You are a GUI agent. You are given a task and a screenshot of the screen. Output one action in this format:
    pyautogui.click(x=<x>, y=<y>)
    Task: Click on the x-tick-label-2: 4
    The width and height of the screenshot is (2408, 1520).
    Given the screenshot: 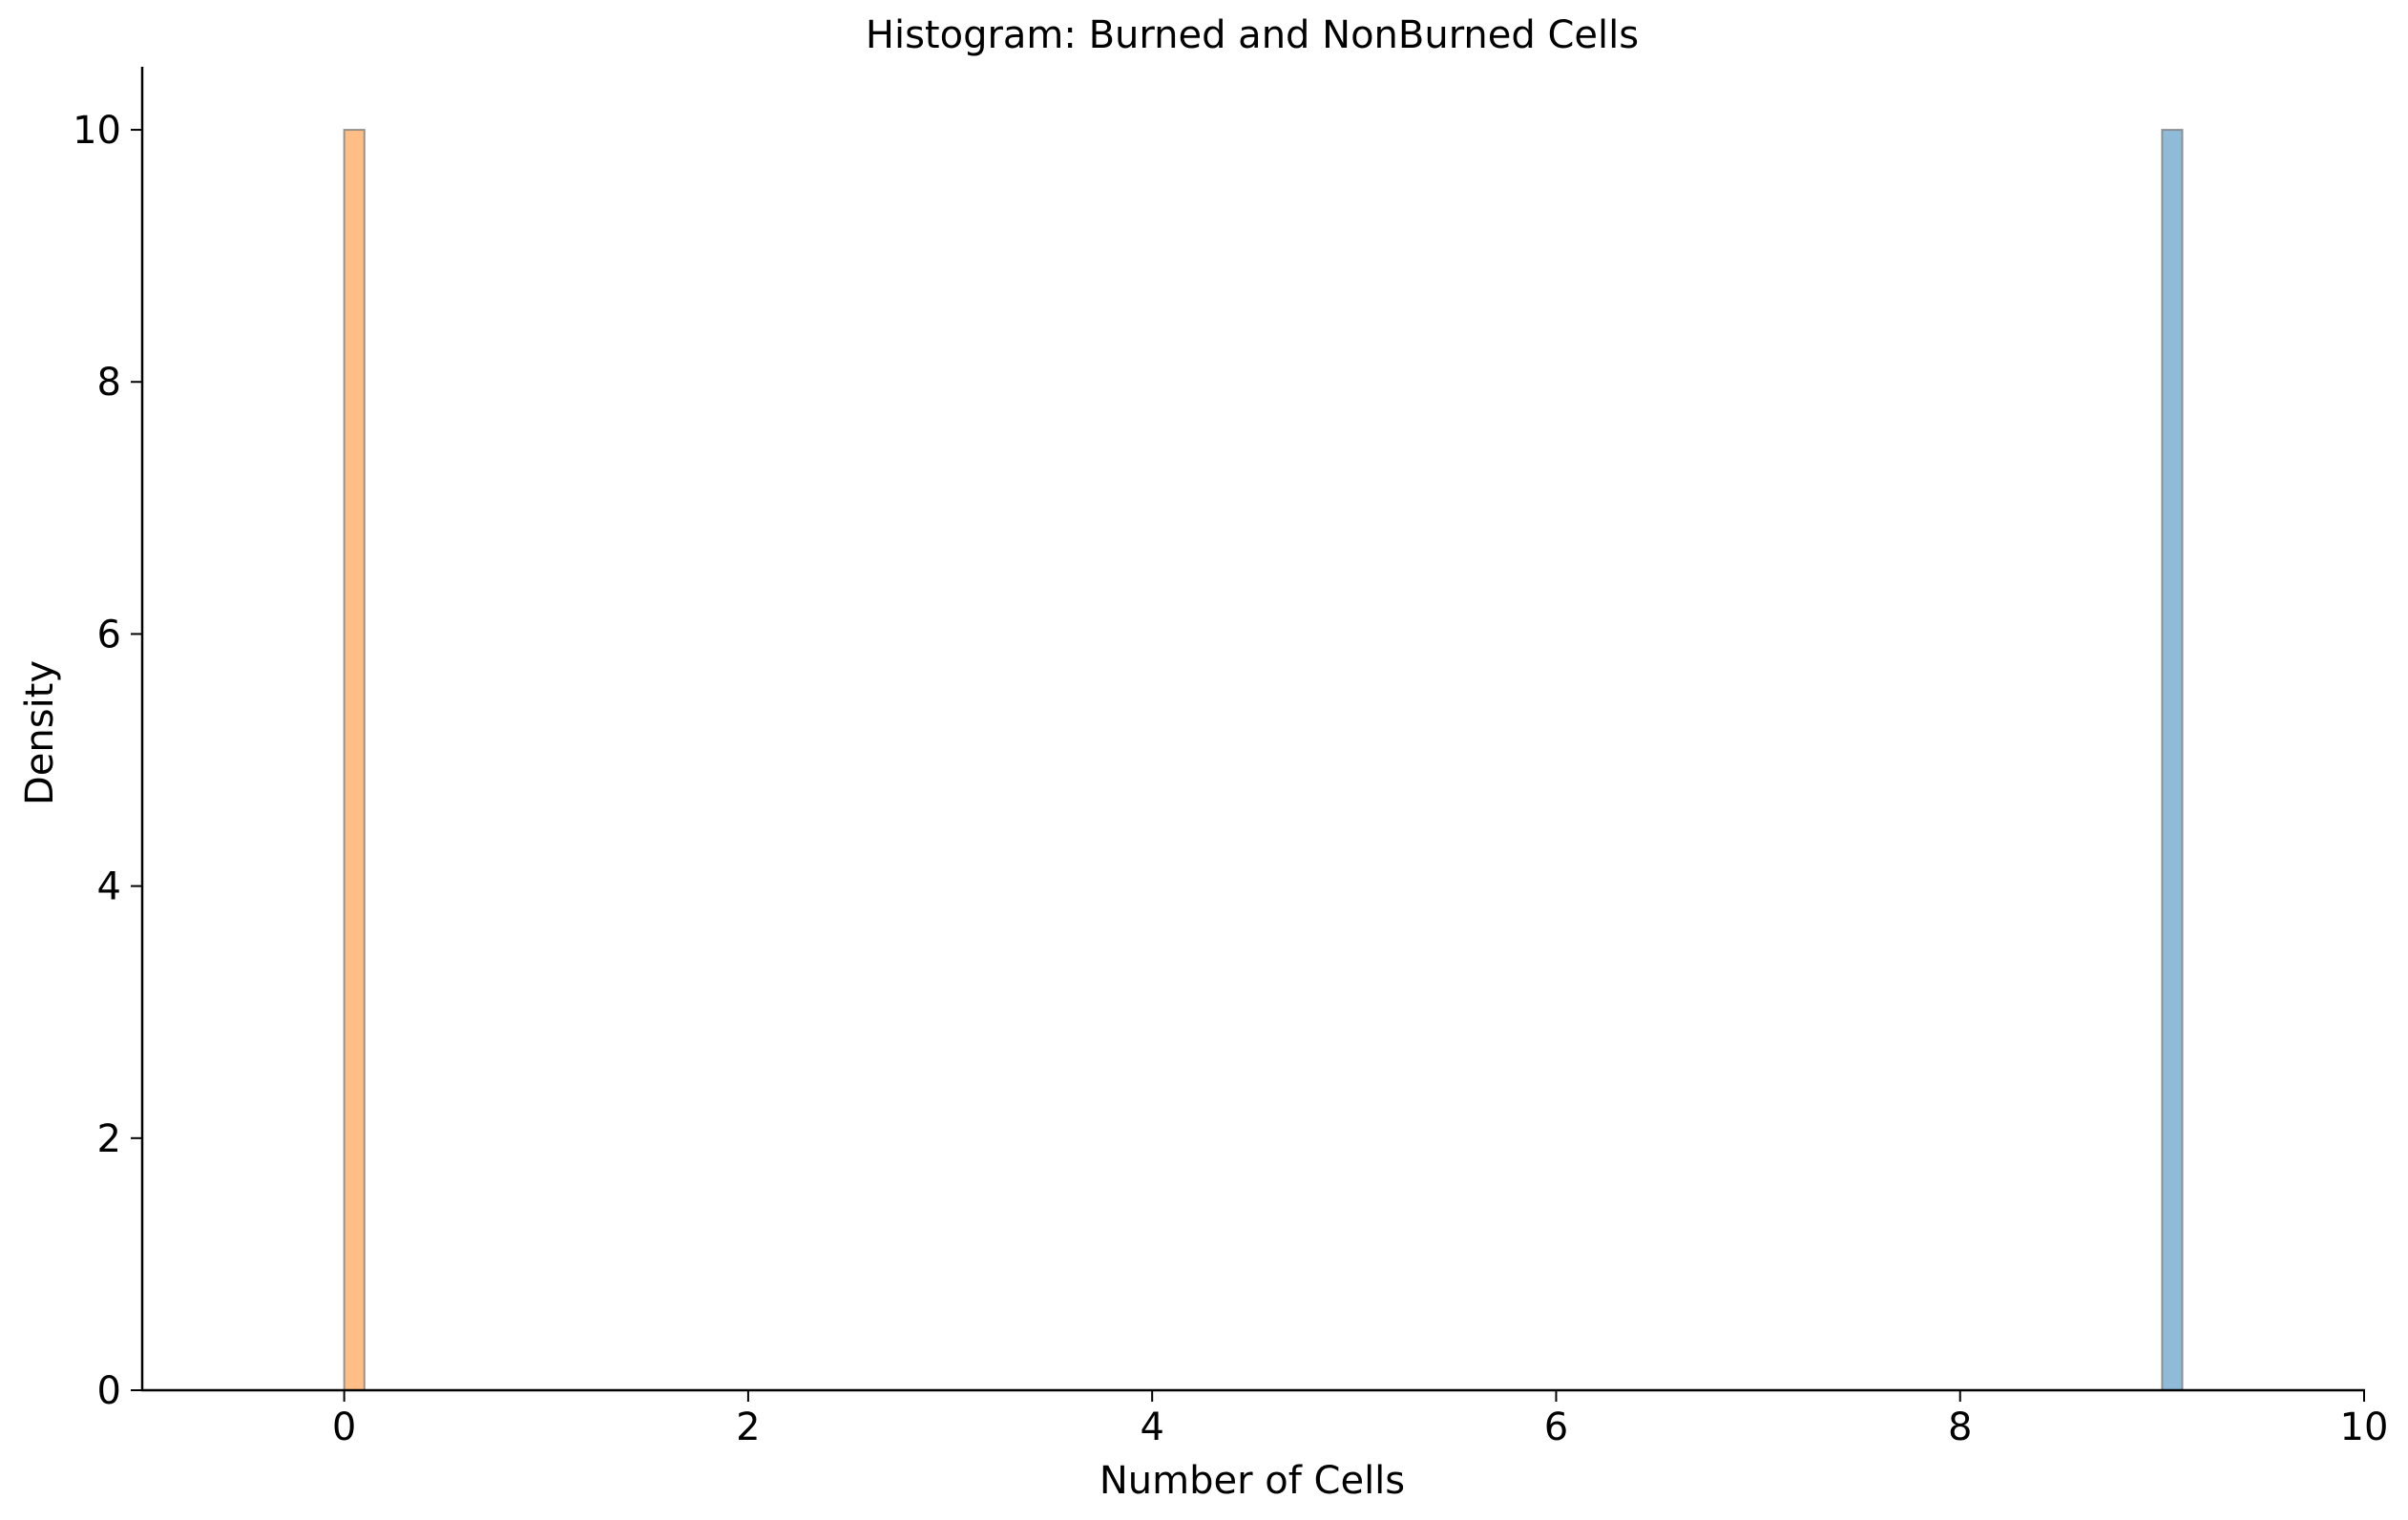 What is the action you would take?
    pyautogui.click(x=1151, y=1427)
    